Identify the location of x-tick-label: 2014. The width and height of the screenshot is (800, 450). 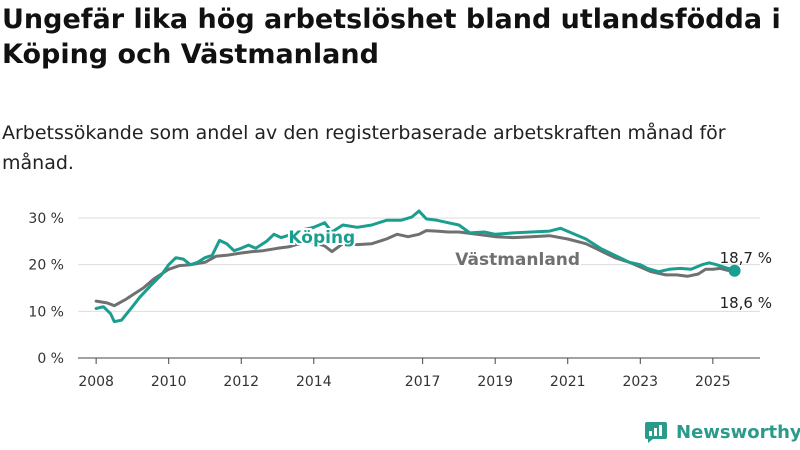
(314, 382).